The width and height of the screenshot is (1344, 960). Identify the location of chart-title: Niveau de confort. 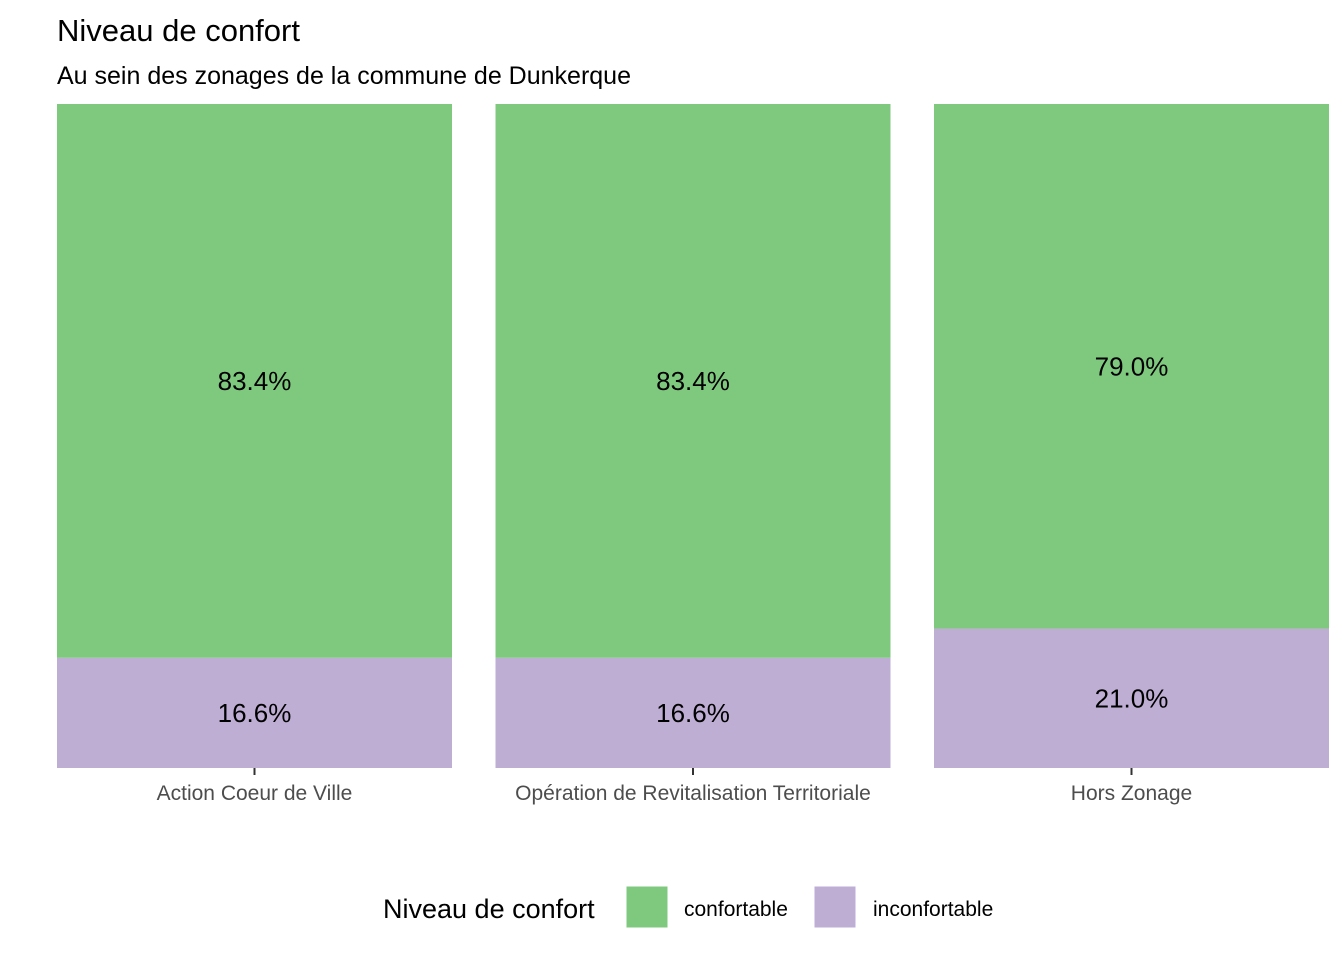
(178, 30).